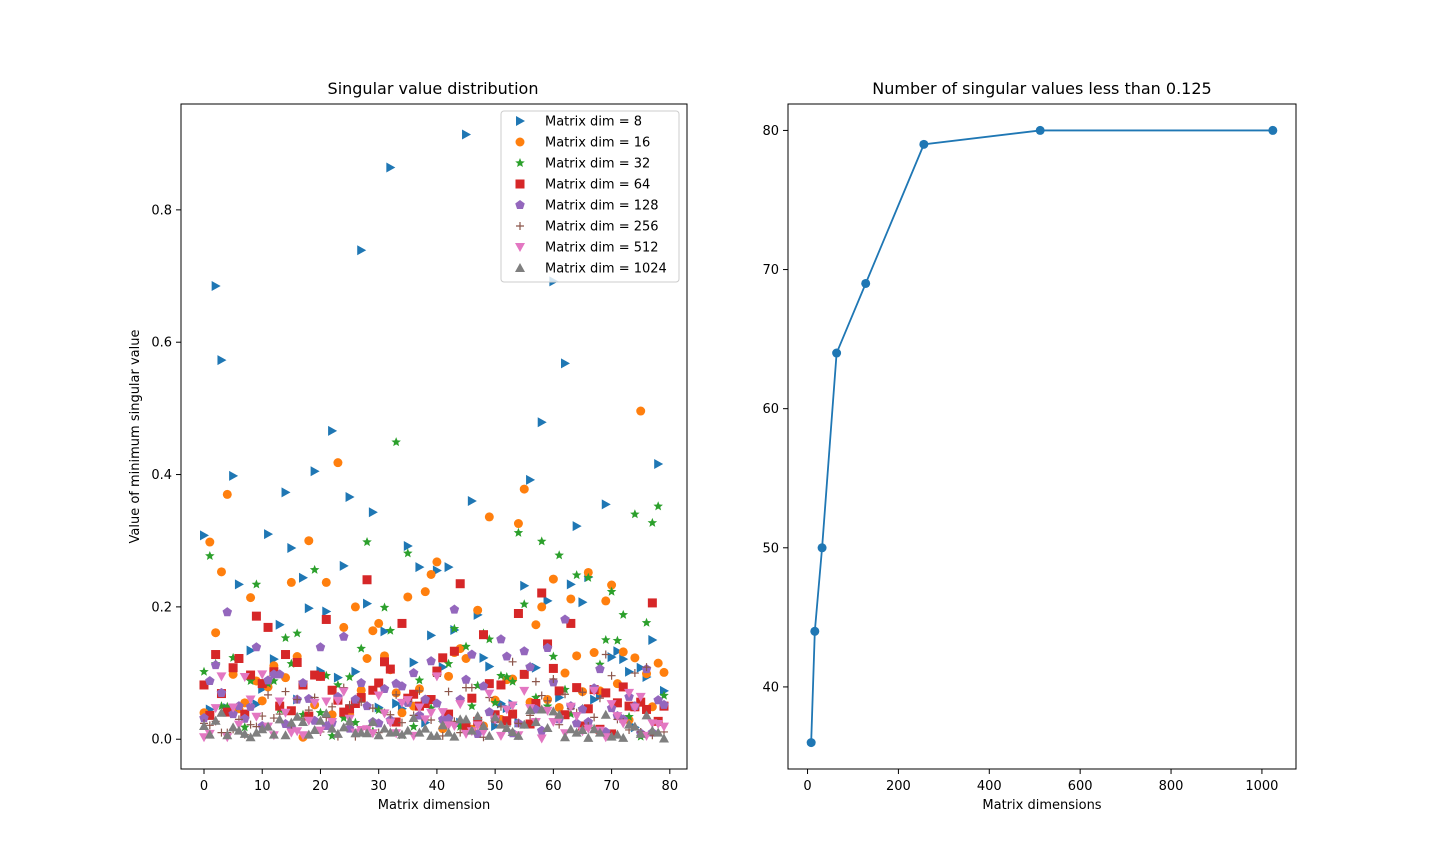 Image resolution: width=1440 pixels, height=864 pixels. I want to click on legend-label: Matrix dim = 256, so click(602, 227).